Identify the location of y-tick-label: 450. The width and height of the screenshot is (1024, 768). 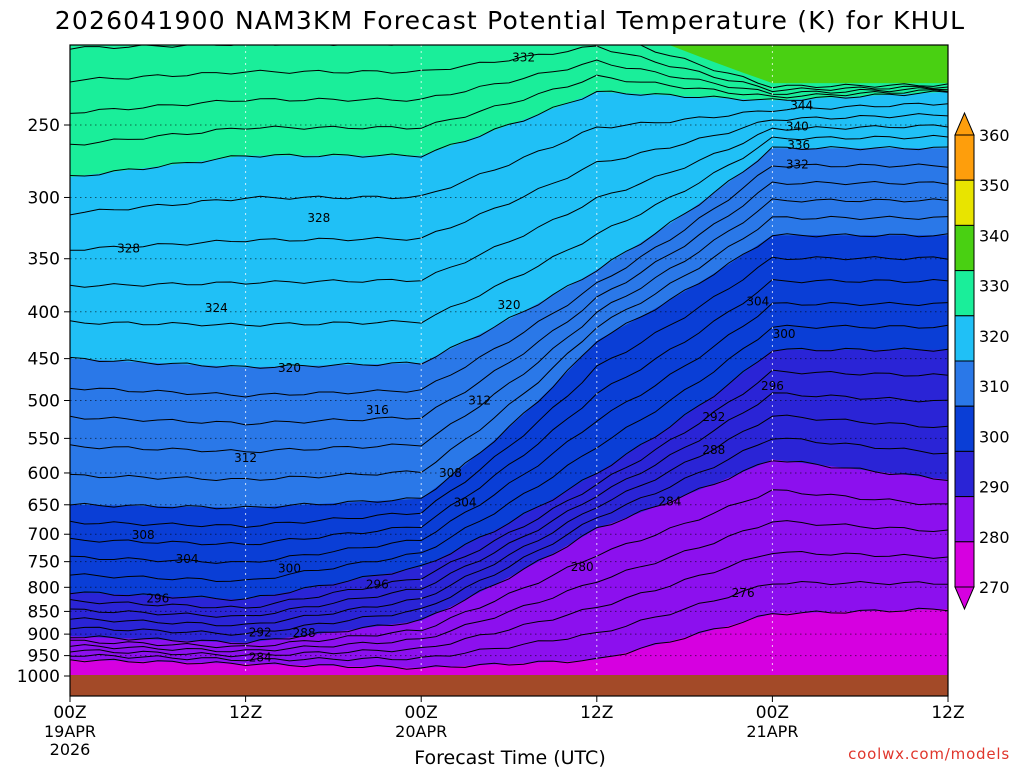
(44, 360).